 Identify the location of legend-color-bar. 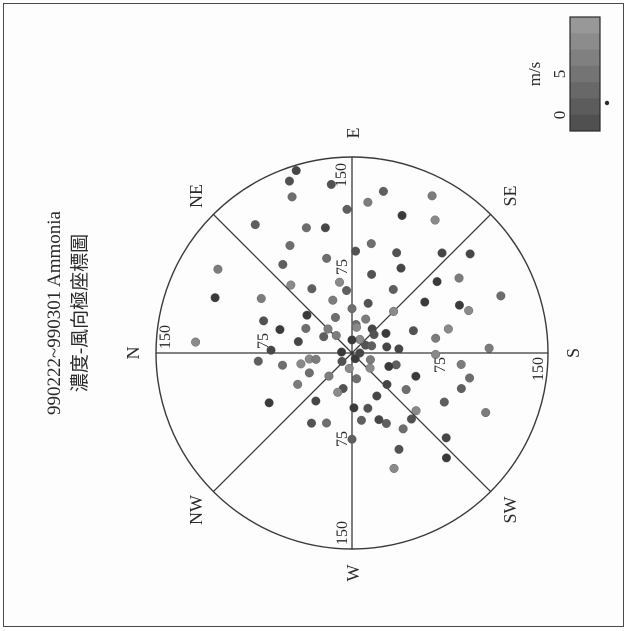
(585, 74).